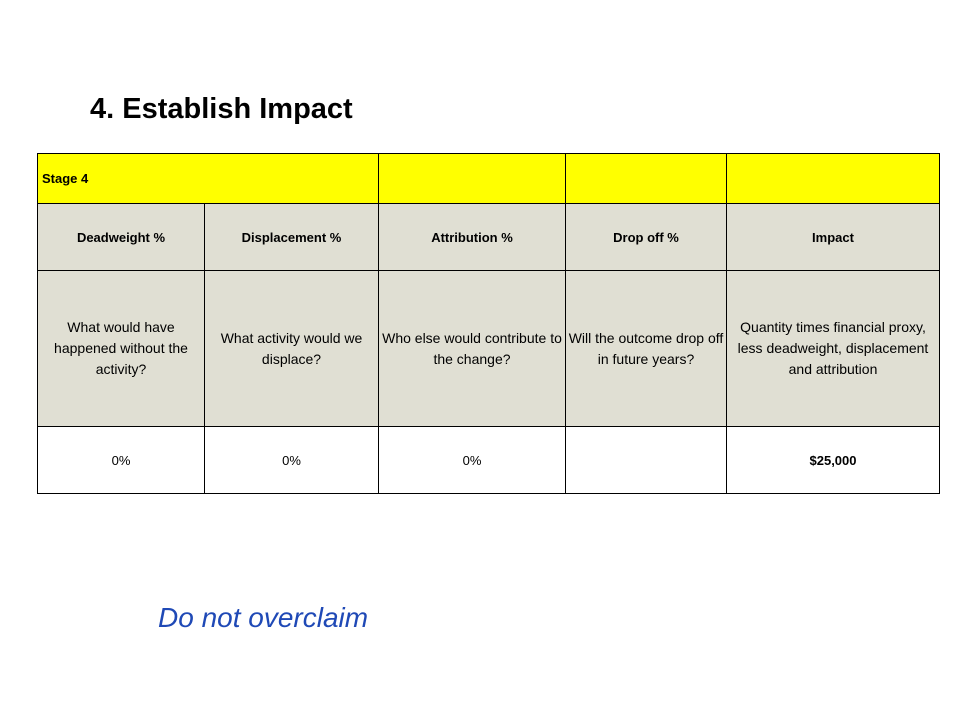 The image size is (960, 720). I want to click on header-attribution: Attribution %, so click(472, 237).